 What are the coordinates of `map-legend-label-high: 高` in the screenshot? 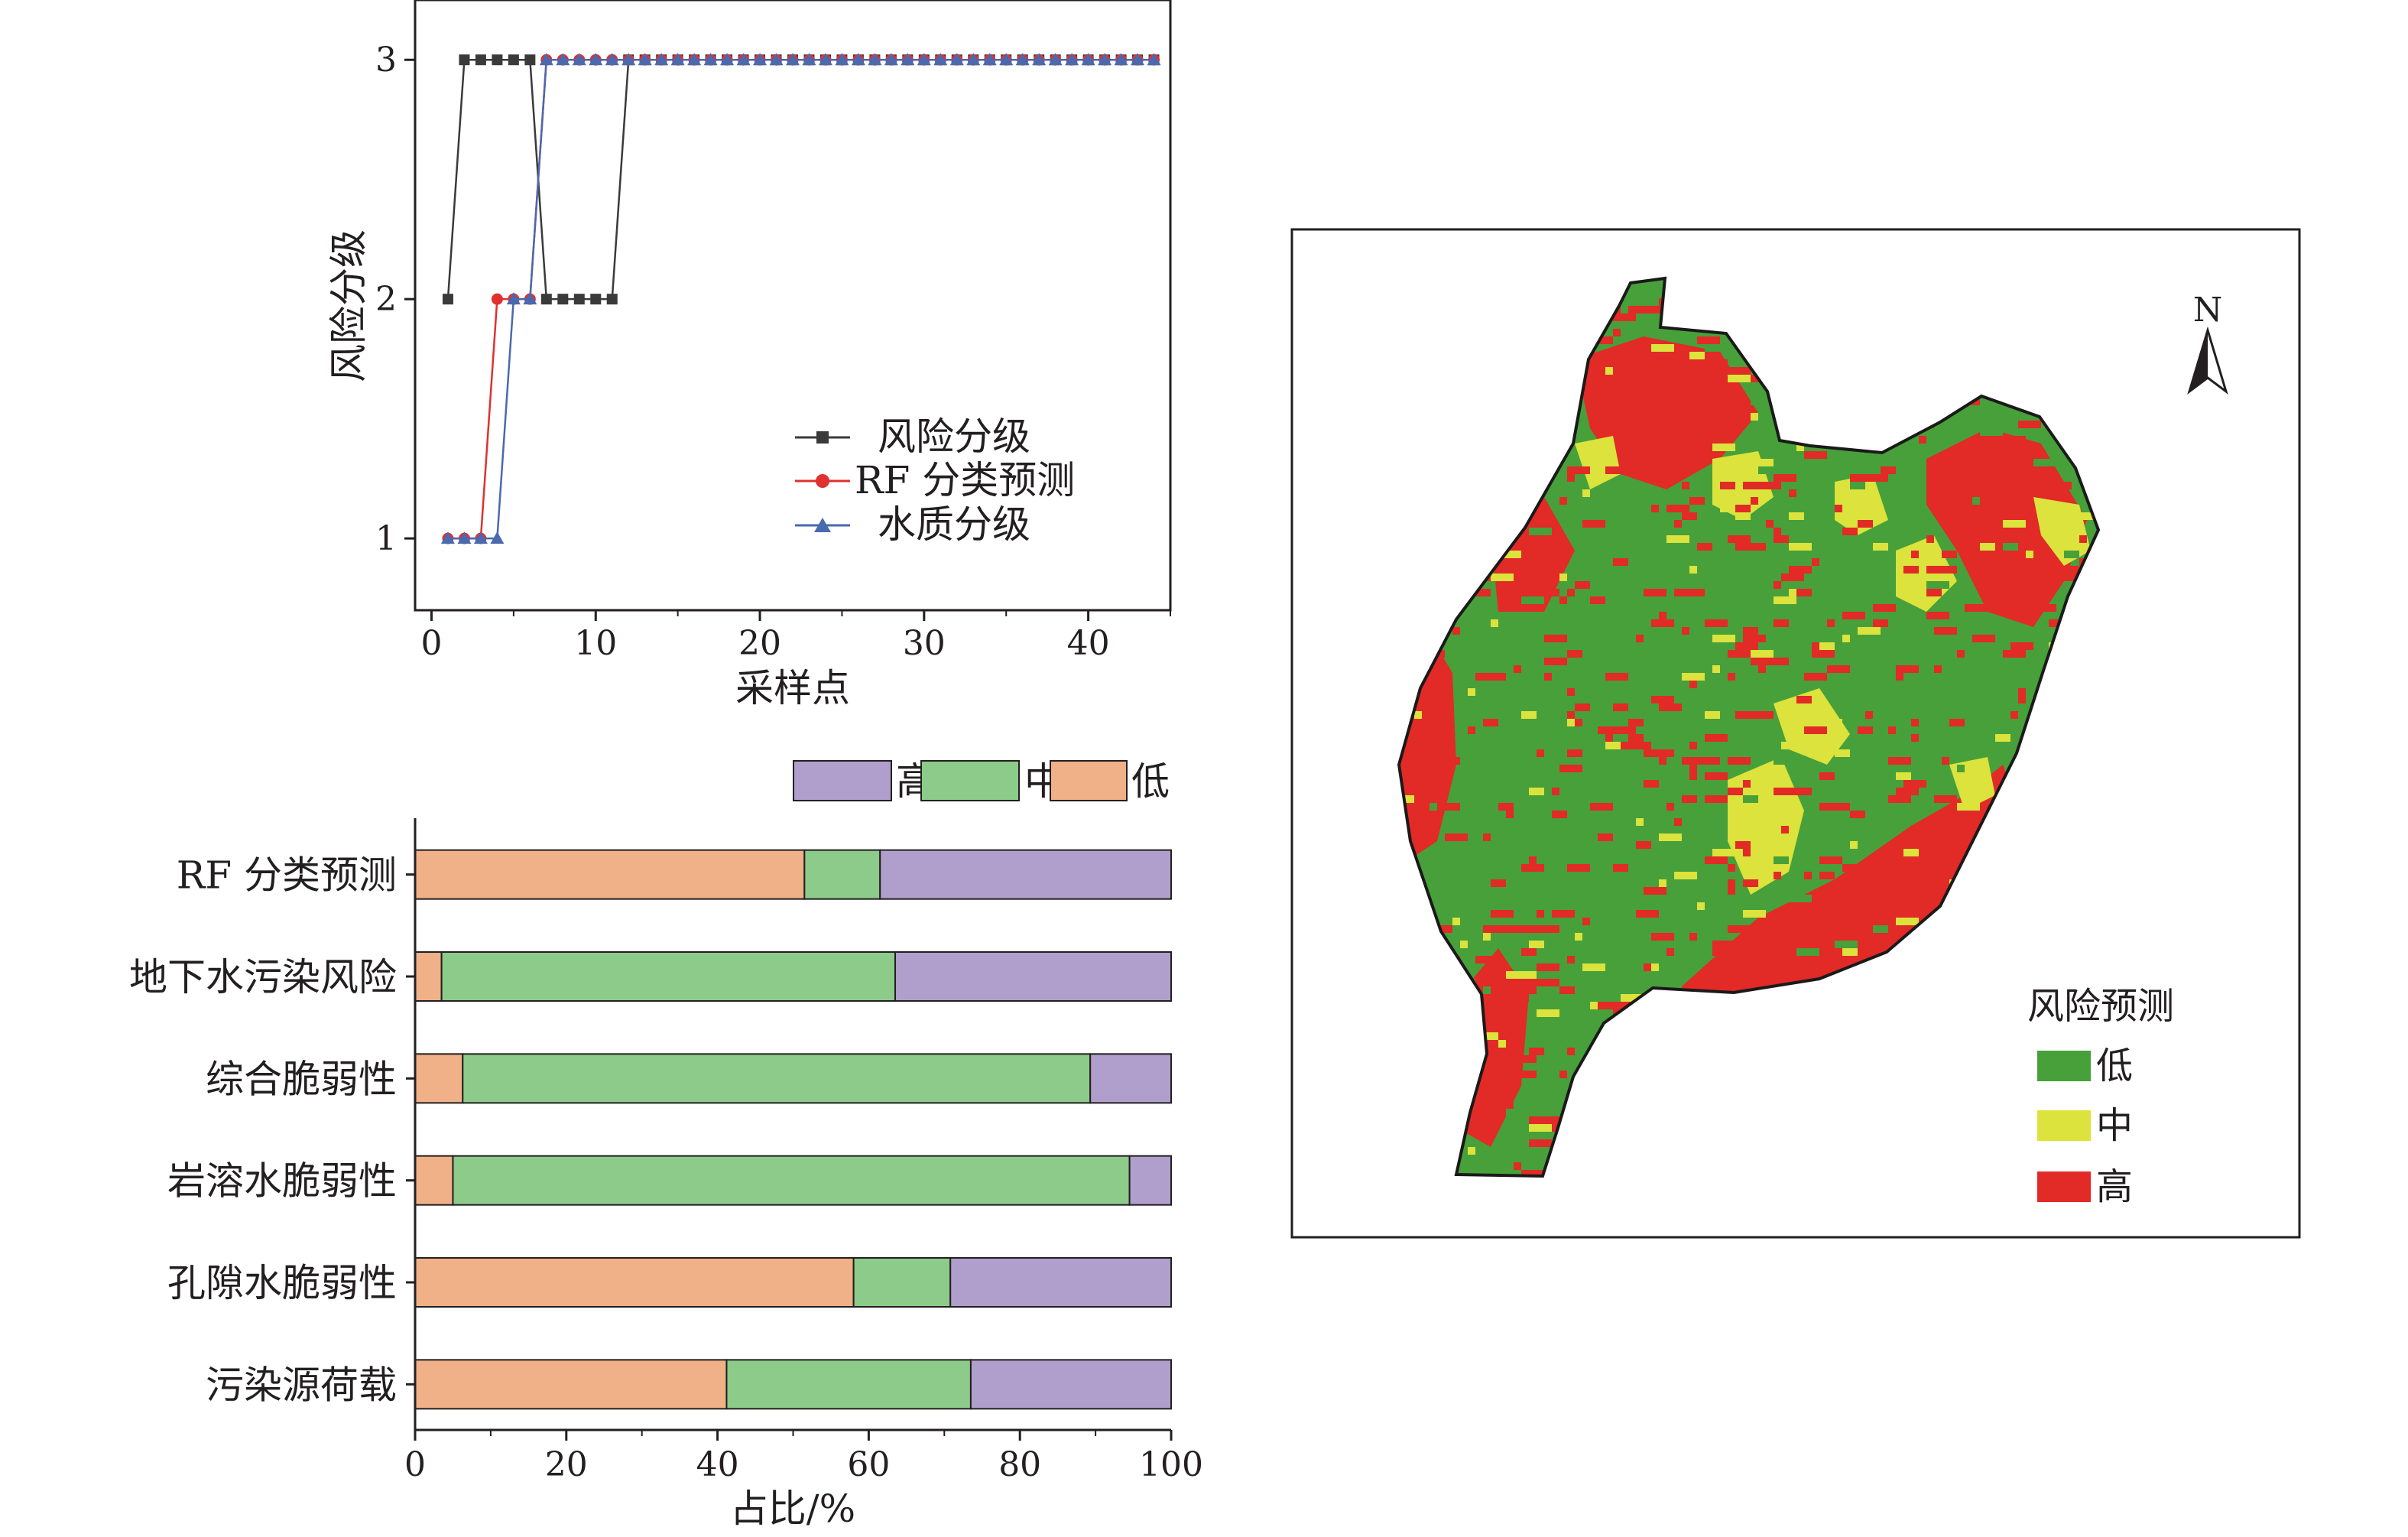 It's located at (2115, 1186).